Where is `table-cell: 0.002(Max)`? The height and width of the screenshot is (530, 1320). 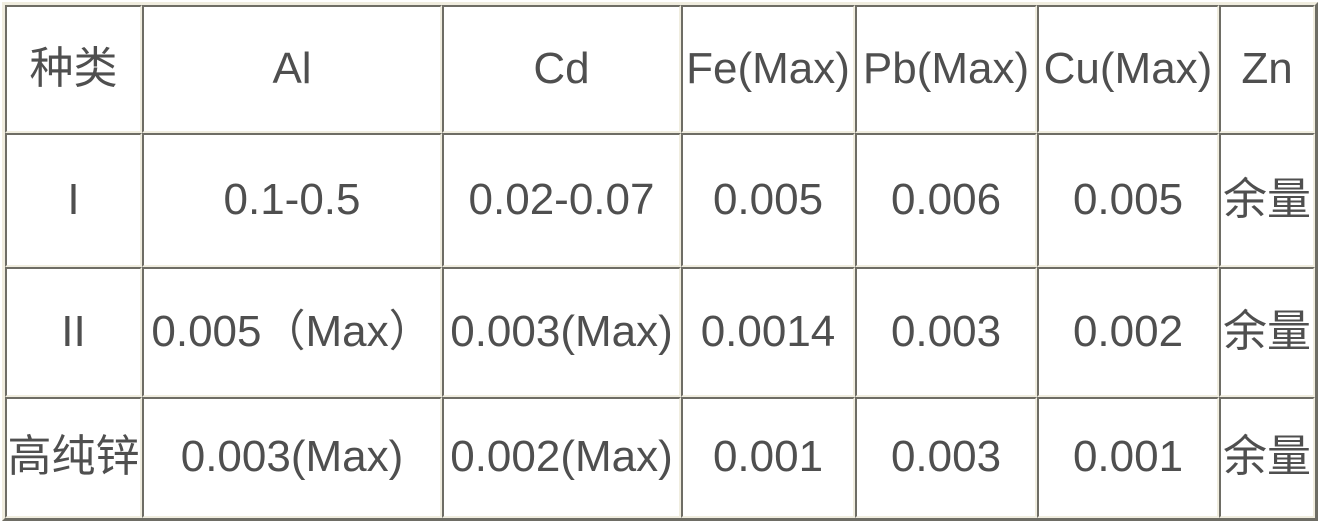
table-cell: 0.002(Max) is located at coordinates (561, 457).